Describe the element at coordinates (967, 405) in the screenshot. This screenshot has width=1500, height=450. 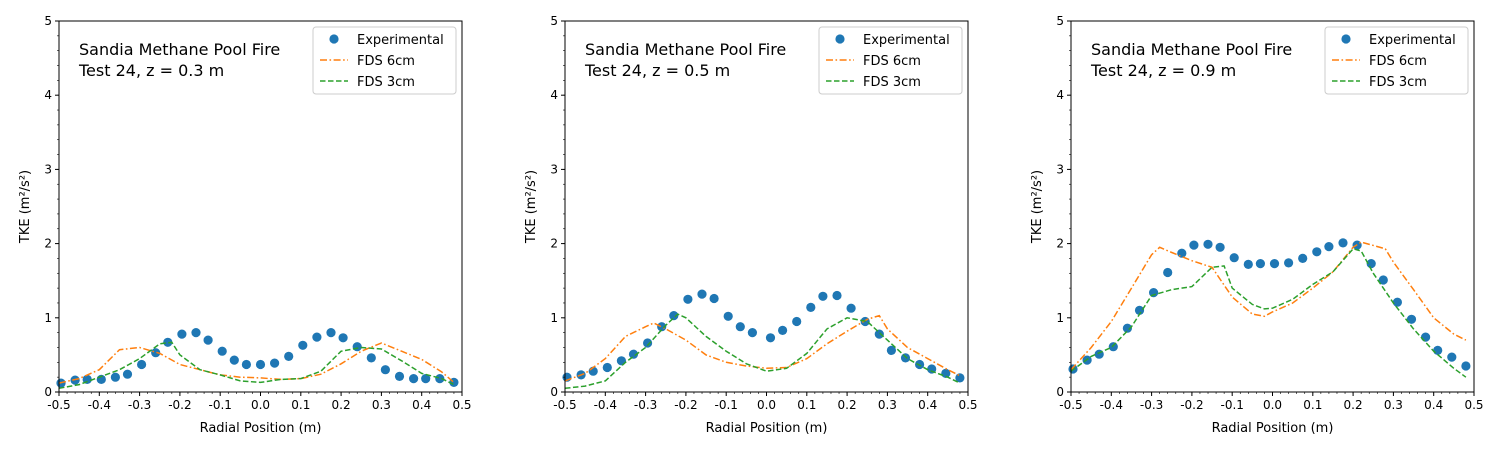
I see `x-tick-label: 0.5` at that location.